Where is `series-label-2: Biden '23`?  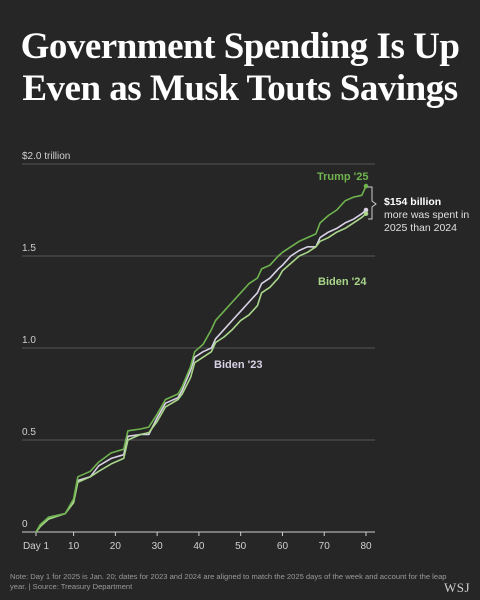
series-label-2: Biden '23 is located at coordinates (238, 365).